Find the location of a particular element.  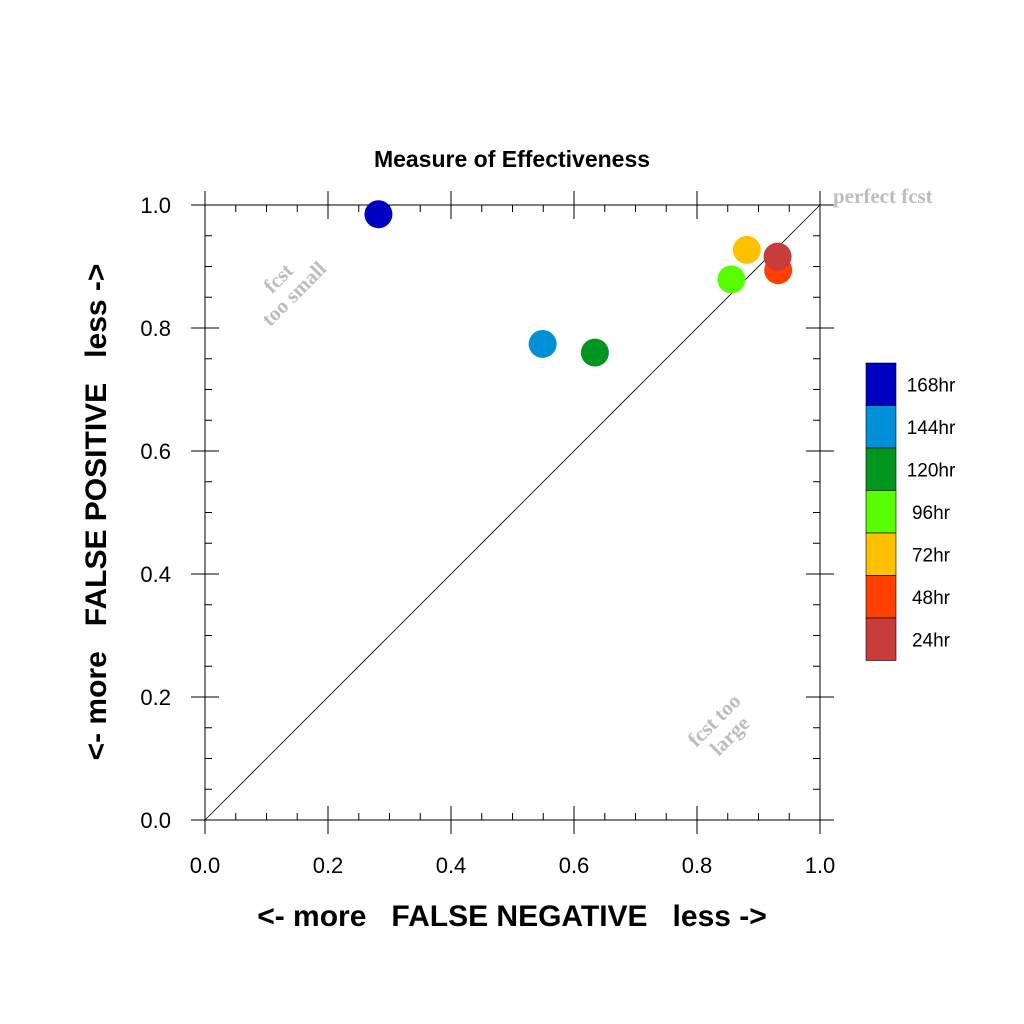

legend-label-168hr: 168hr is located at coordinates (931, 385).